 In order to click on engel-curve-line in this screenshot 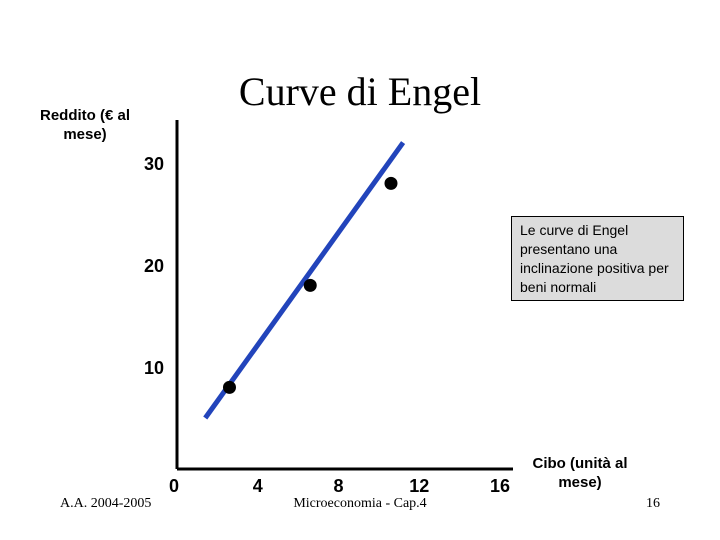, I will do `click(304, 280)`.